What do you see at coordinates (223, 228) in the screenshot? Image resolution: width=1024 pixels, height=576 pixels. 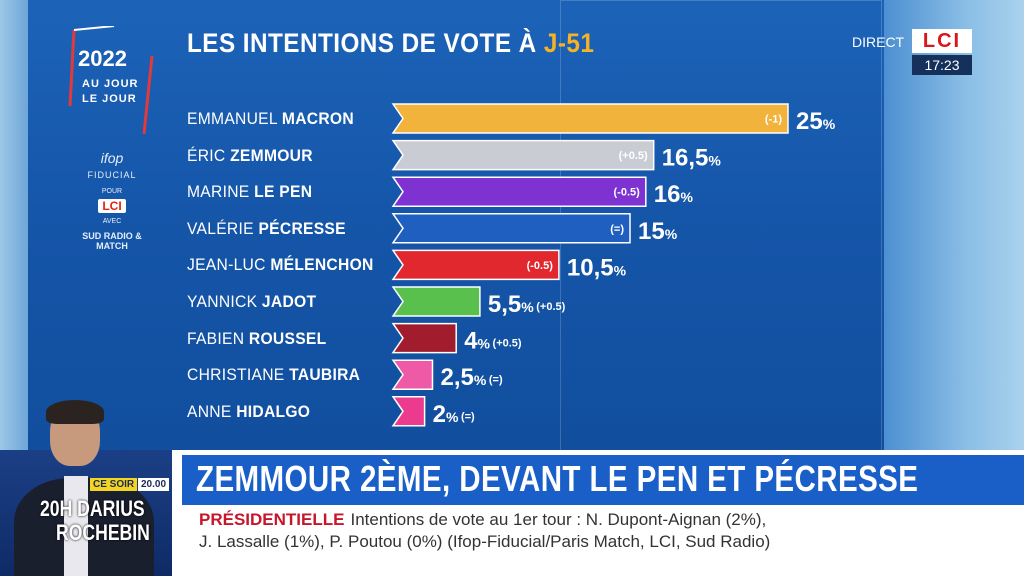 I see `candidate-first-name: VALÉRIE` at bounding box center [223, 228].